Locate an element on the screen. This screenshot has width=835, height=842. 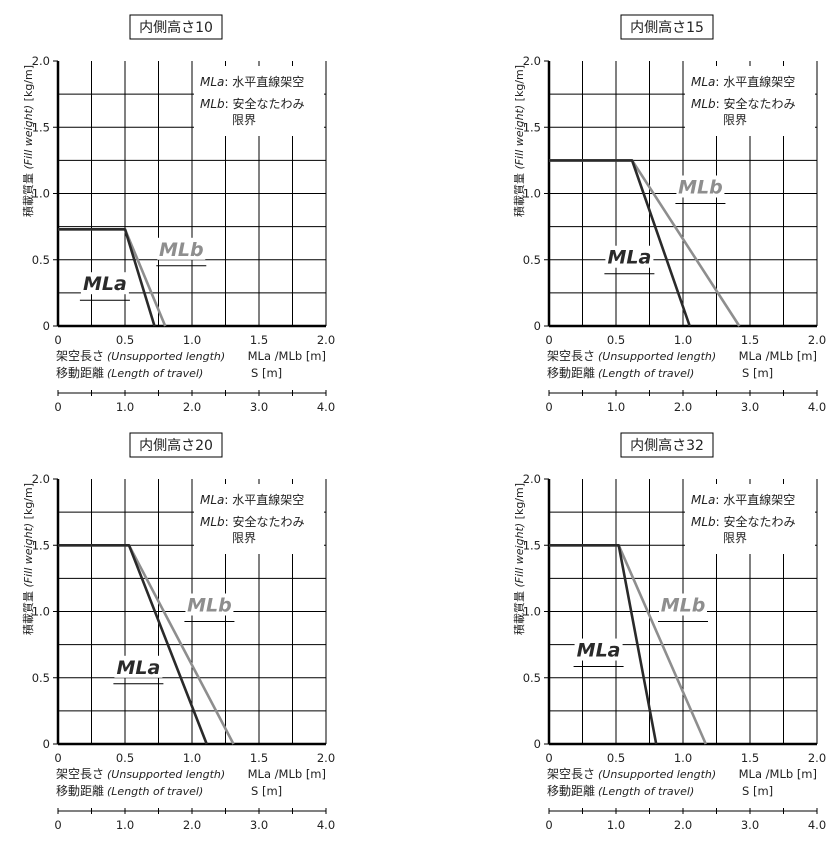
series-line-mla is located at coordinates (107, 277).